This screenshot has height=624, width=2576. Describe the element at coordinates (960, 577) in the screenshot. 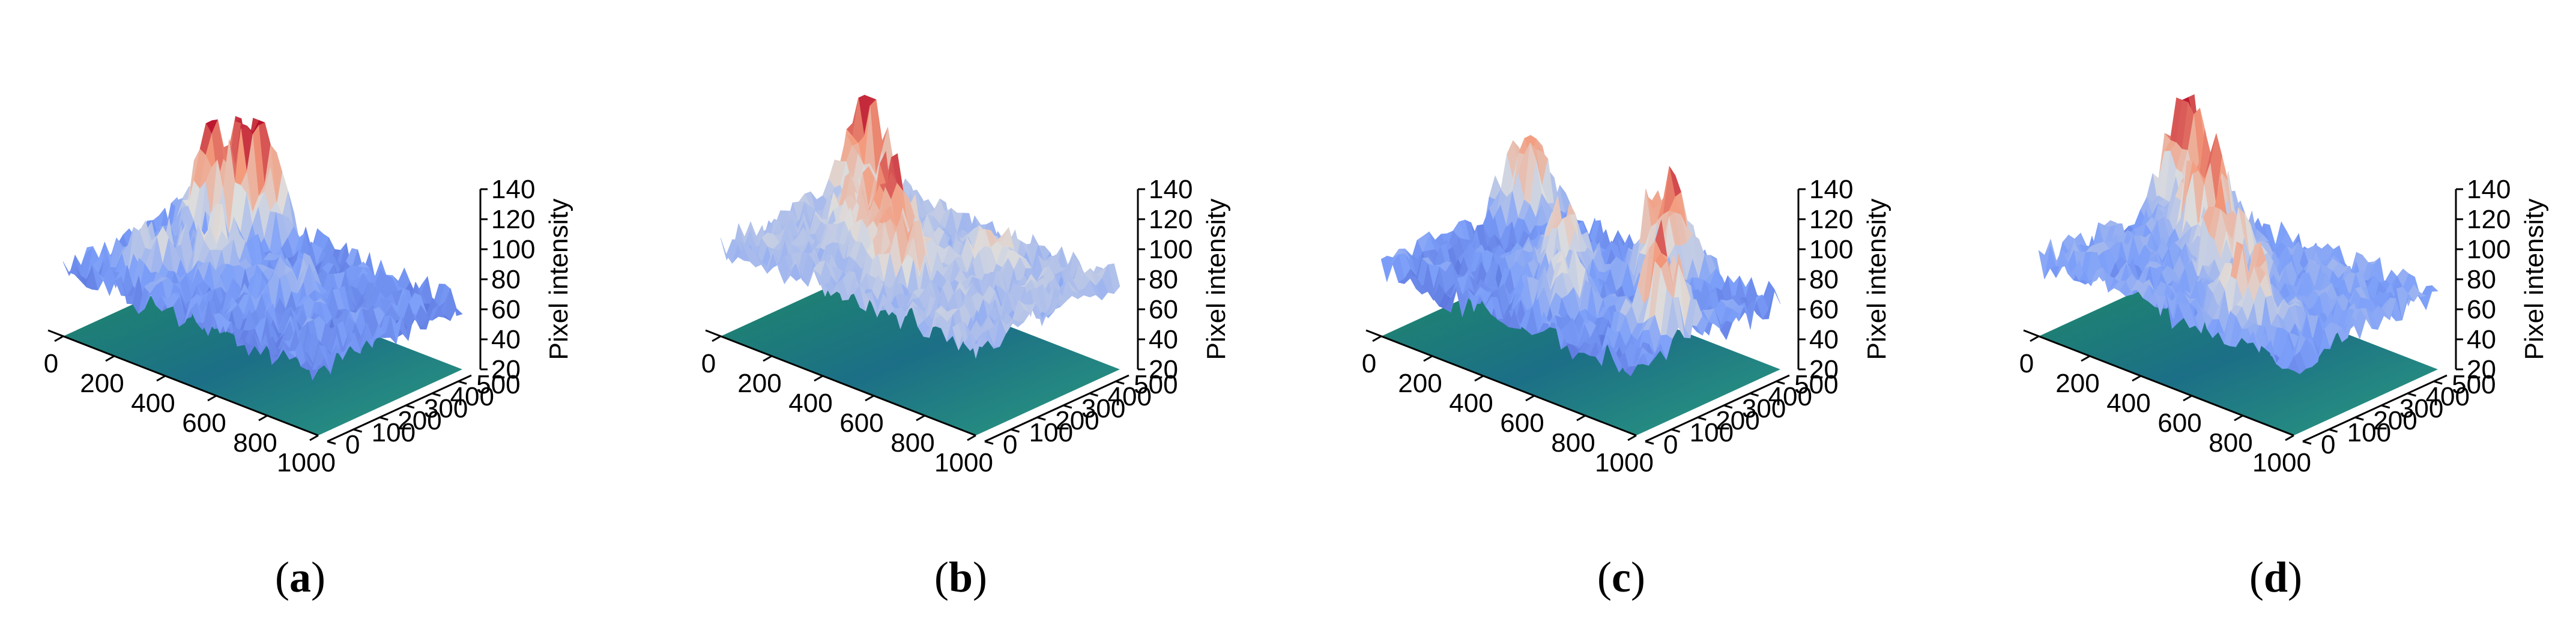

I see `caption-b: (b)` at that location.